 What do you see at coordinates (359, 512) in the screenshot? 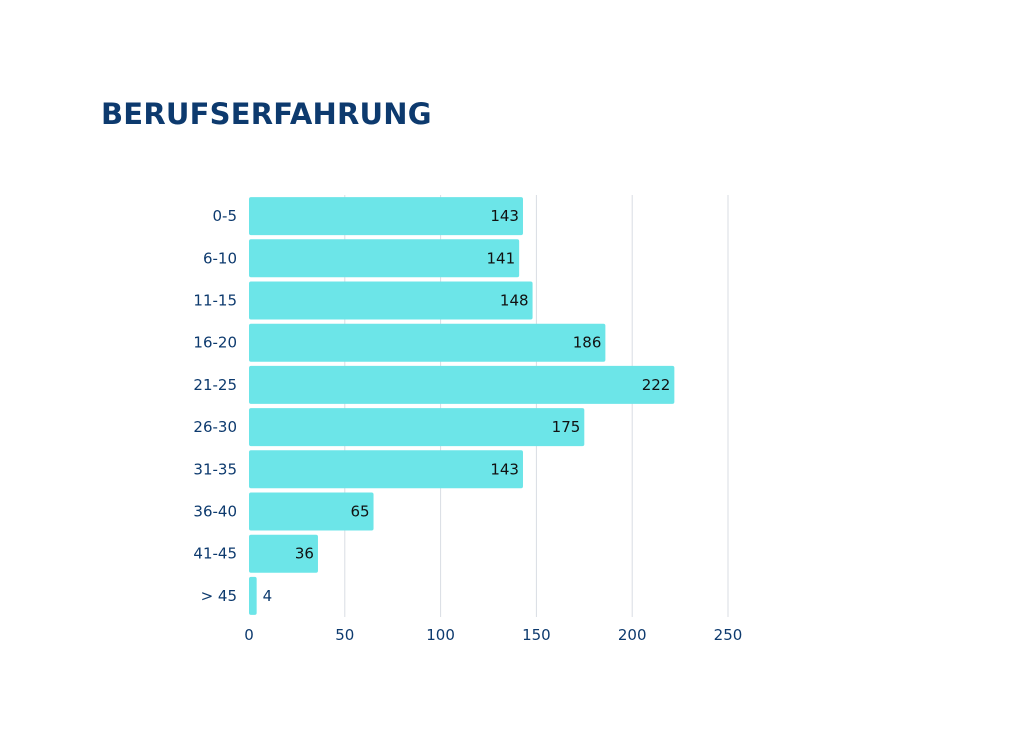
I see `data-label: 65` at bounding box center [359, 512].